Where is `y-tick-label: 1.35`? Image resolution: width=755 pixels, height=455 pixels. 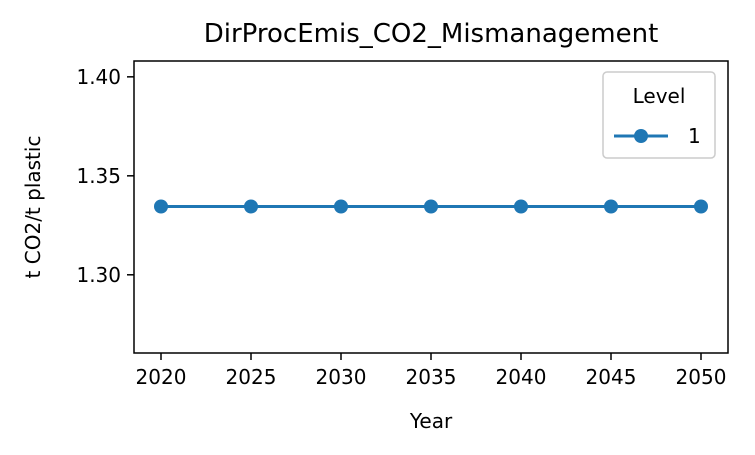 y-tick-label: 1.35 is located at coordinates (98, 176).